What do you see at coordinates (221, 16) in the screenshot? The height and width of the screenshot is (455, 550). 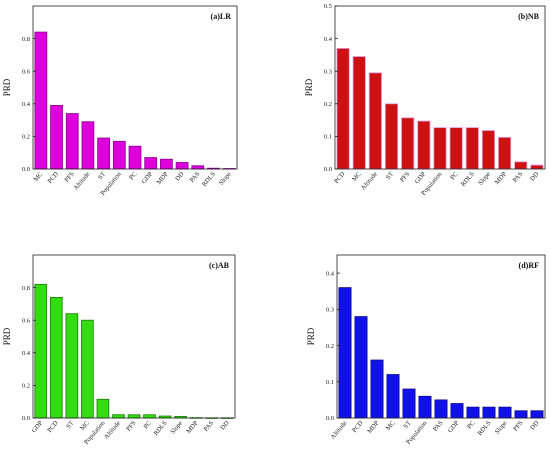 I see `panel-title: (a)LR` at bounding box center [221, 16].